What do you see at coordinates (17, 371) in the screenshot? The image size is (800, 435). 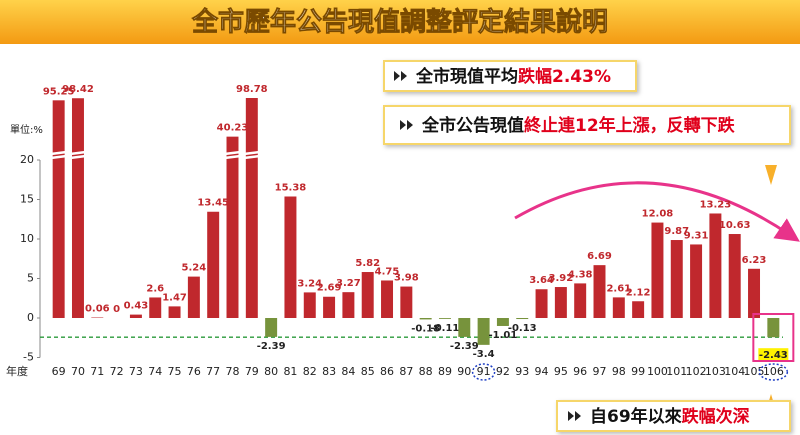 I see `x-axis-label: 年度` at bounding box center [17, 371].